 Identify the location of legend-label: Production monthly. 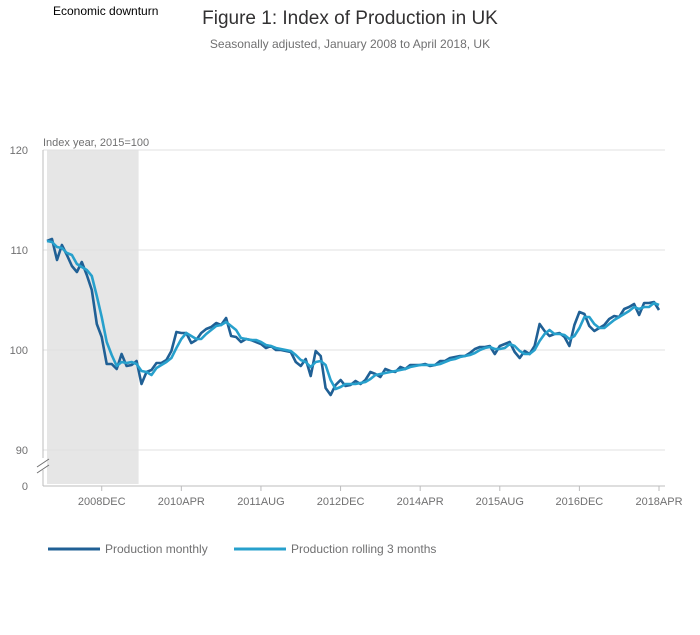
(156, 549).